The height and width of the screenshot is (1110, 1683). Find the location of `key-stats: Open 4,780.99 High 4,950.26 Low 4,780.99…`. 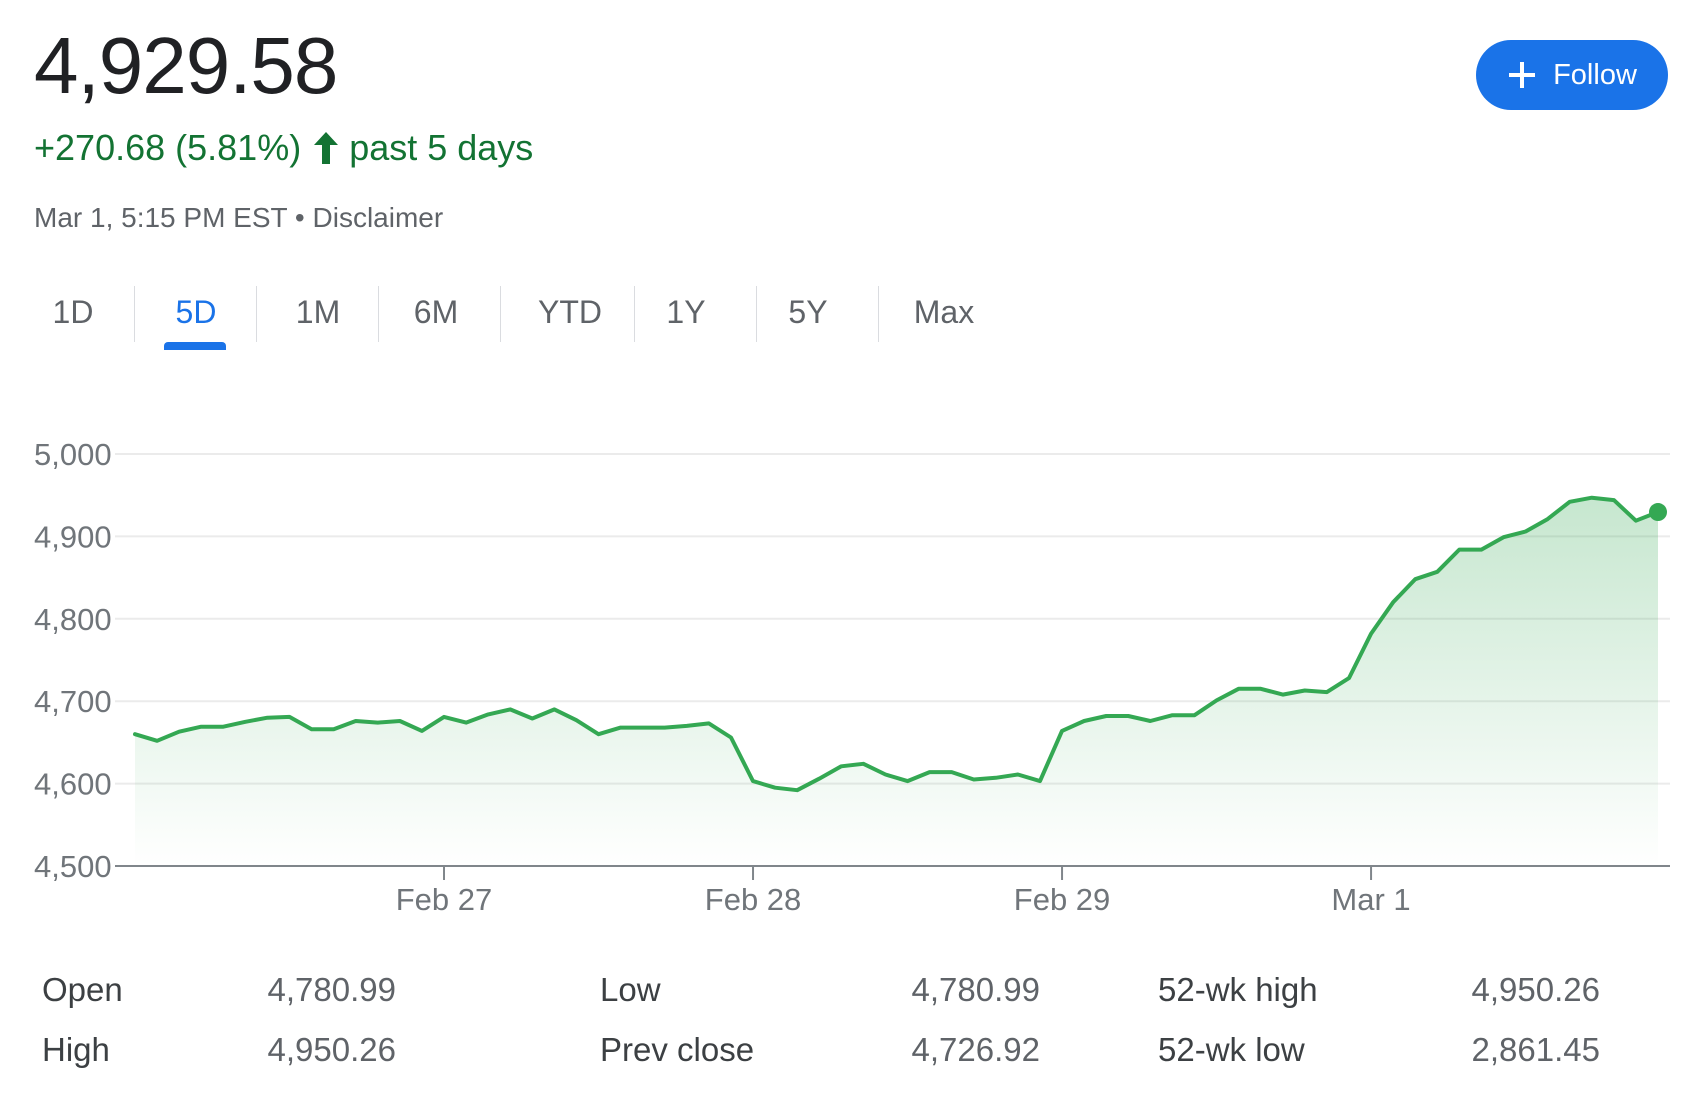

key-stats: Open 4,780.99 High 4,950.26 Low 4,780.99… is located at coordinates (841, 1035).